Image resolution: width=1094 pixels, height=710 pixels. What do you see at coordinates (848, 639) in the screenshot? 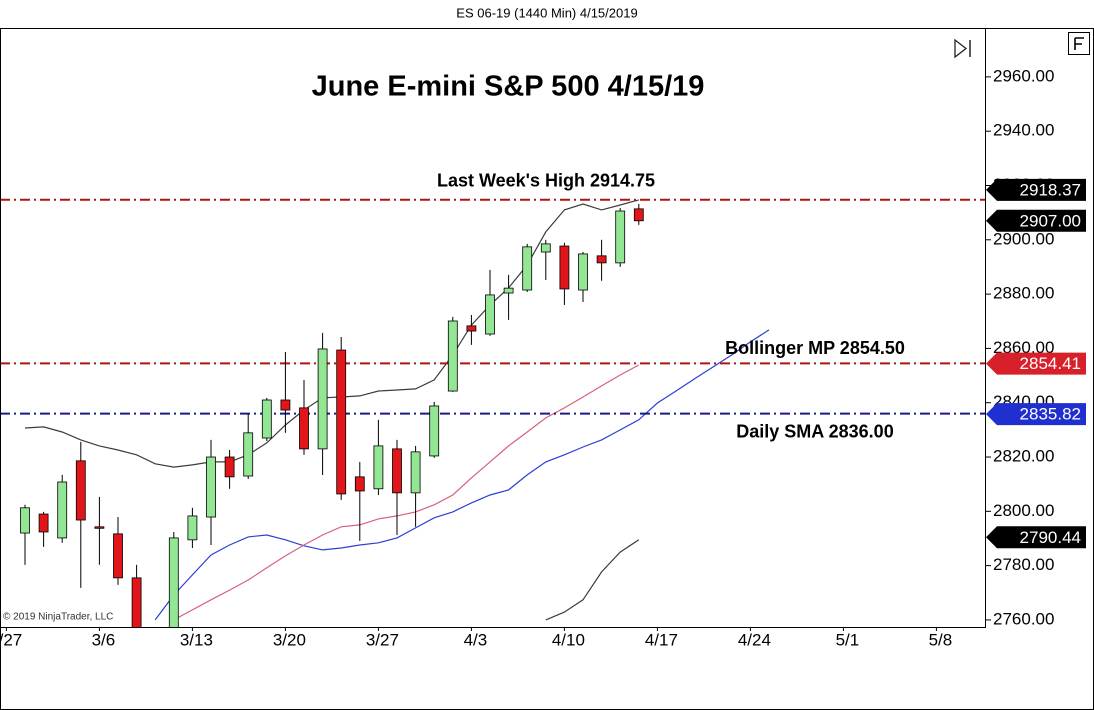
I see `x-tick-label: 5/1` at bounding box center [848, 639].